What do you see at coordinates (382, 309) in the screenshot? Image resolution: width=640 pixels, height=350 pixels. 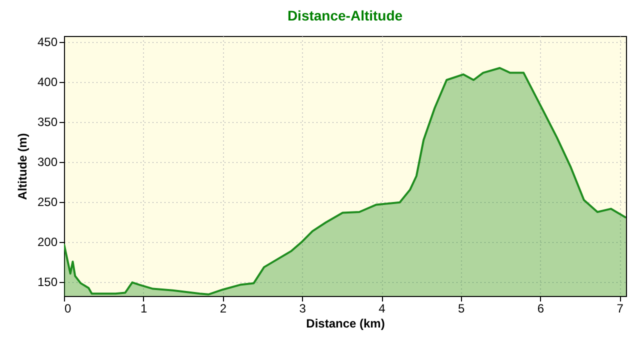 I see `x-tick-label: 4` at bounding box center [382, 309].